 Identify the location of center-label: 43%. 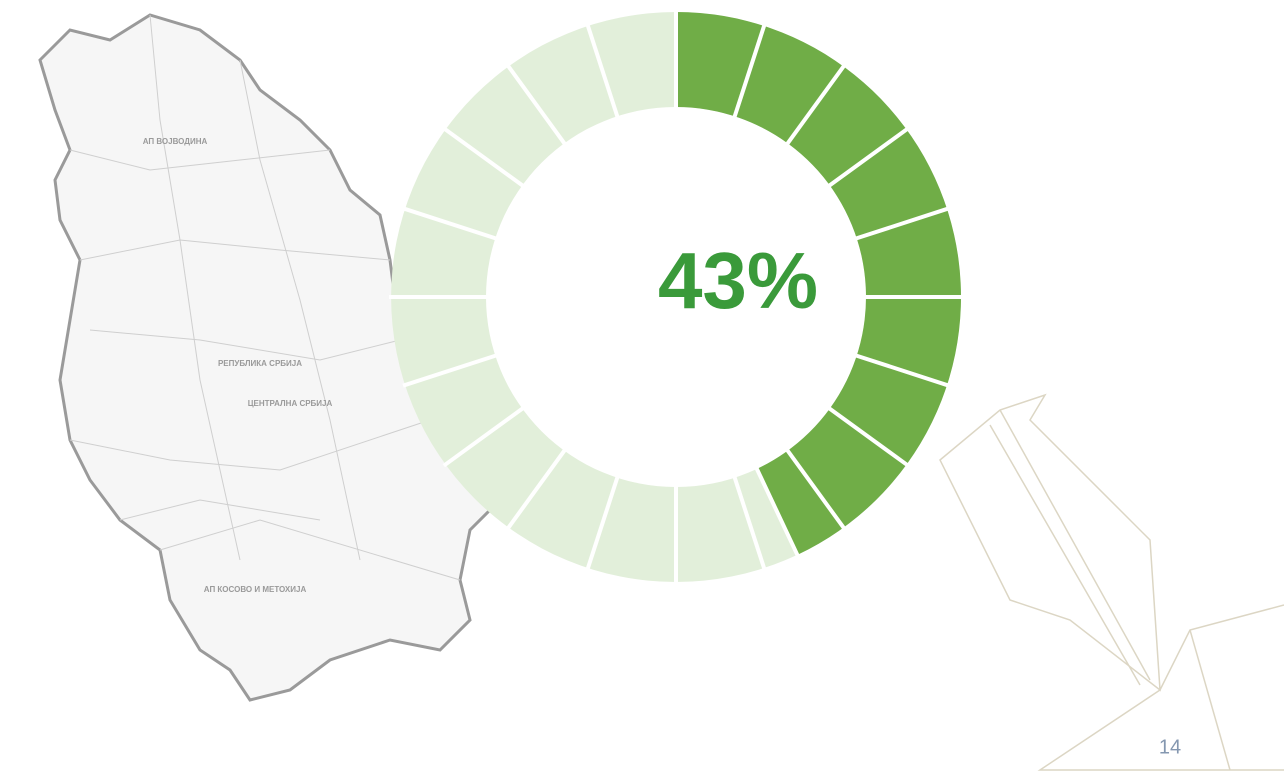
(738, 280).